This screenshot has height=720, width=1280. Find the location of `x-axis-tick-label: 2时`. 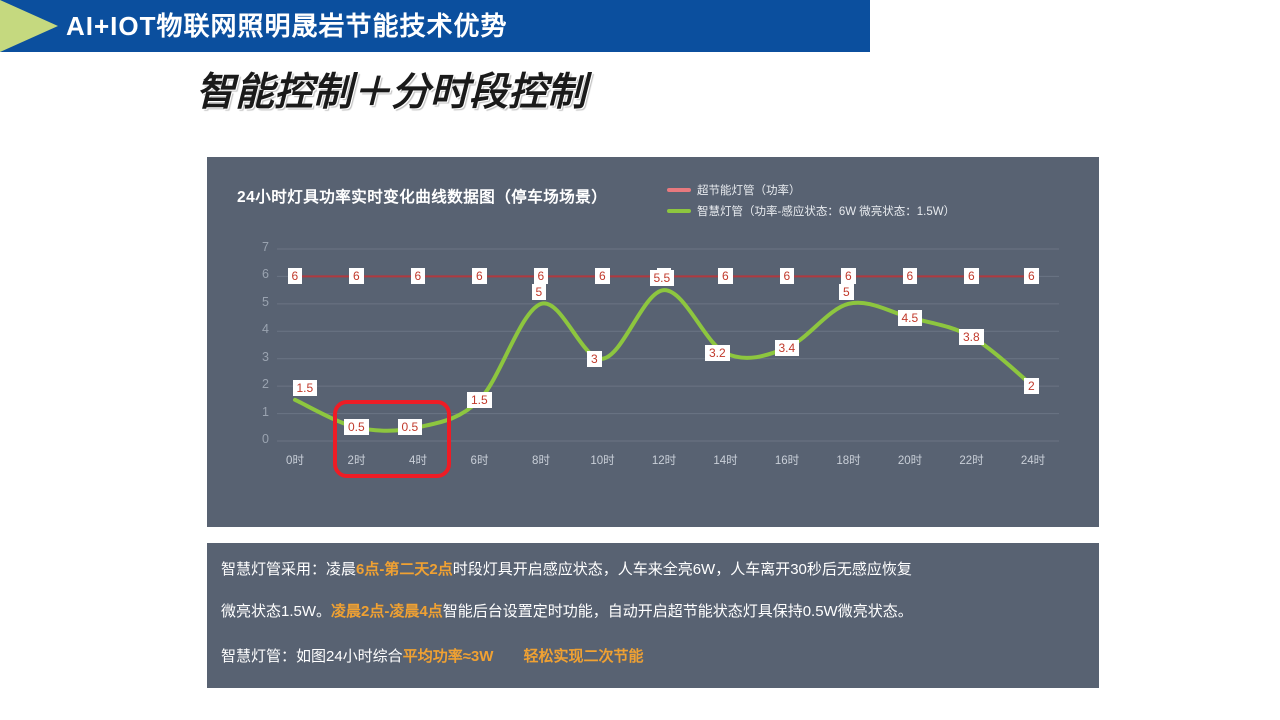

x-axis-tick-label: 2时 is located at coordinates (356, 461).